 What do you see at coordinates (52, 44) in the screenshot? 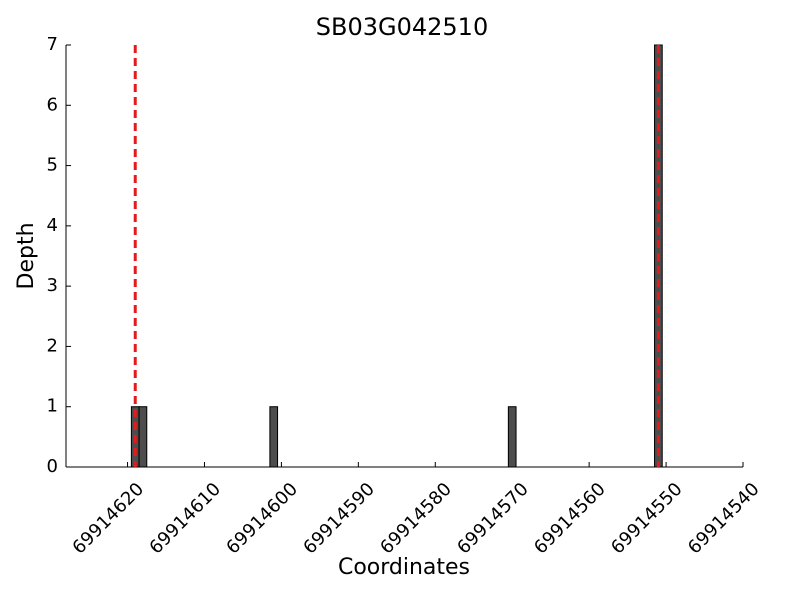
I see `y-tick-label: 7` at bounding box center [52, 44].